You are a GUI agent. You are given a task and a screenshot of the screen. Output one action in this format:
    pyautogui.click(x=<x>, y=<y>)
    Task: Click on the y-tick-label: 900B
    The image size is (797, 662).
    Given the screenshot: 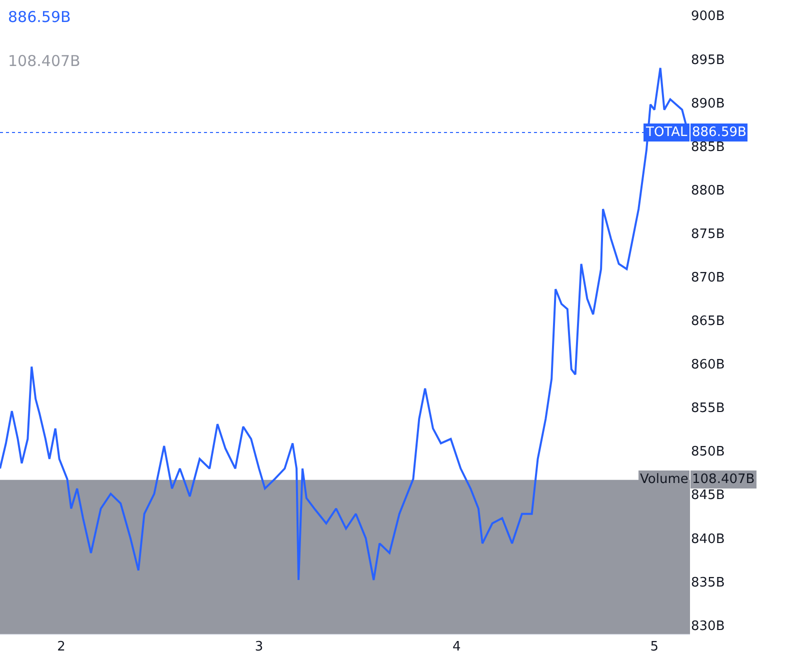 What is the action you would take?
    pyautogui.click(x=708, y=16)
    